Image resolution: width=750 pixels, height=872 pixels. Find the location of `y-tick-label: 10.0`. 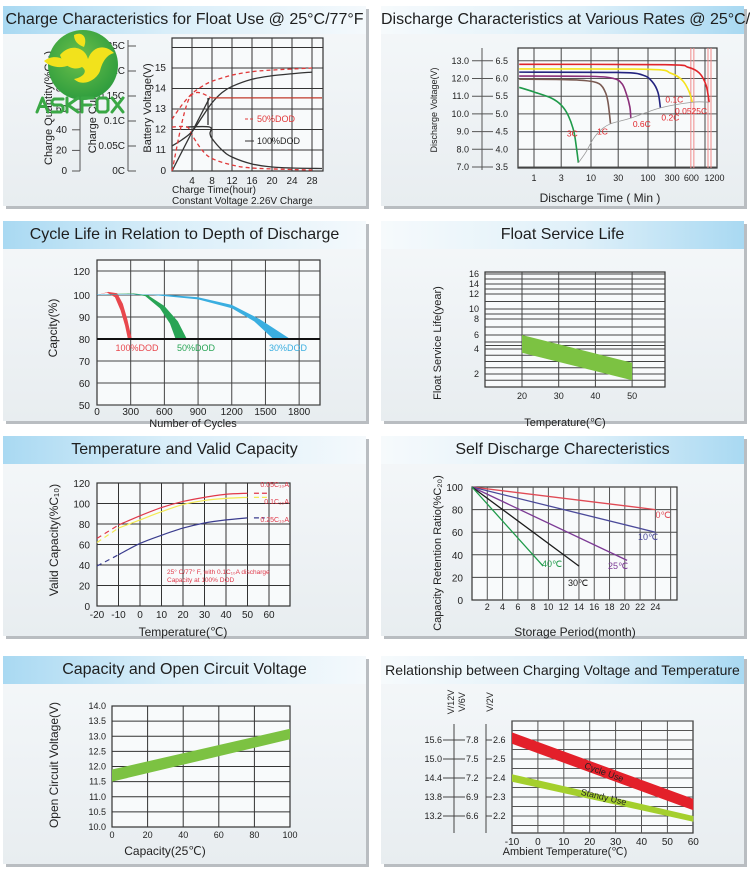

y-tick-label: 10.0 is located at coordinates (97, 827).